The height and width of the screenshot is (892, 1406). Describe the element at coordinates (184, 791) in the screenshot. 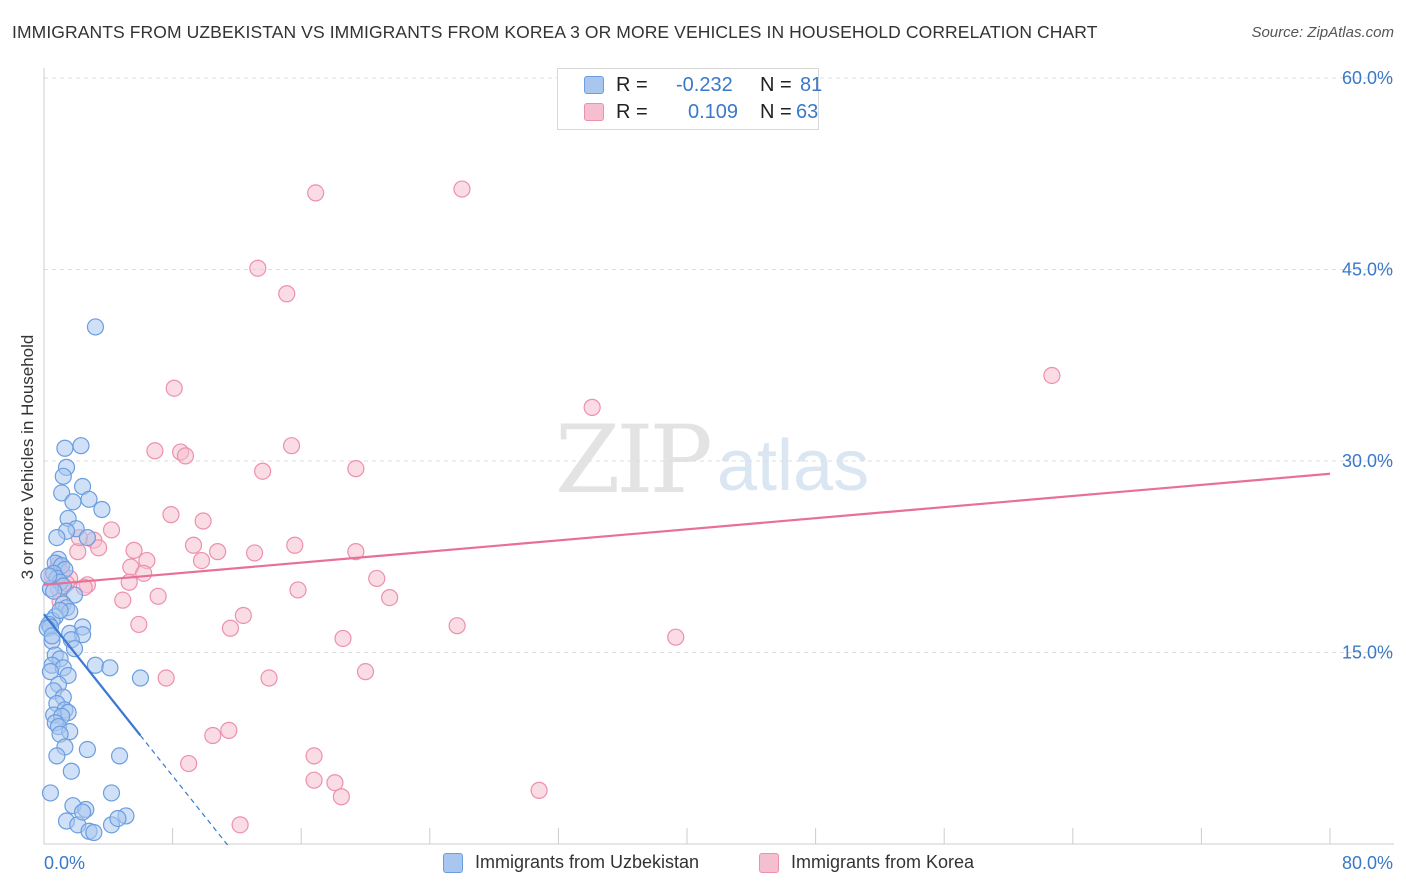

I see `uzbekistan-trend-extension` at that location.